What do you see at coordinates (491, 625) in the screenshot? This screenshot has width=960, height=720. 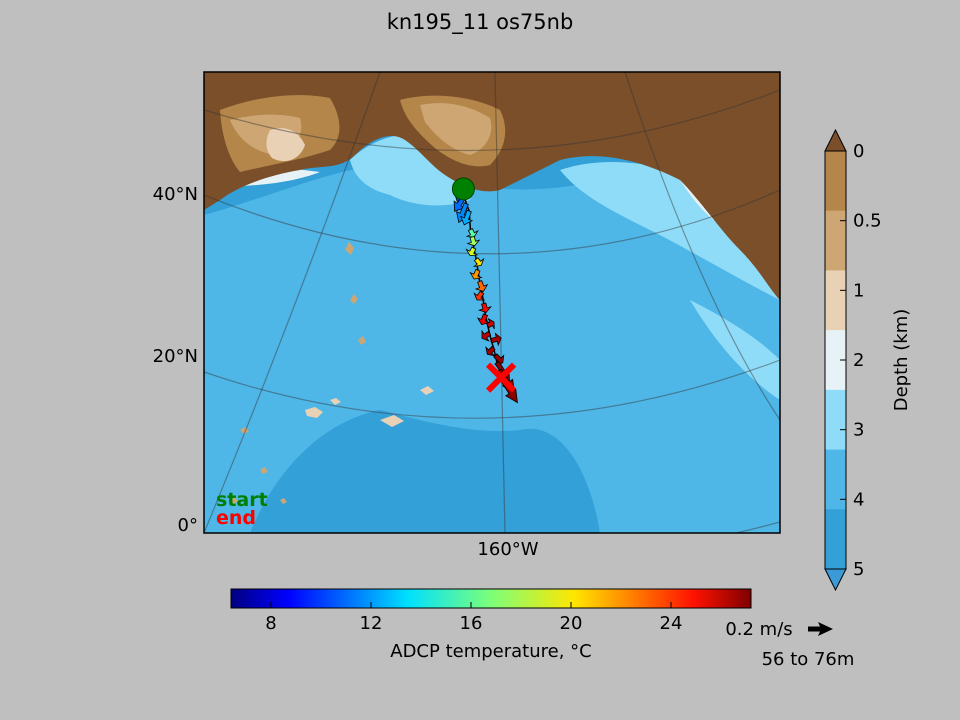 I see `temperature-colorbar: 8 12 16 20 24 ADCP temperature, °C` at bounding box center [491, 625].